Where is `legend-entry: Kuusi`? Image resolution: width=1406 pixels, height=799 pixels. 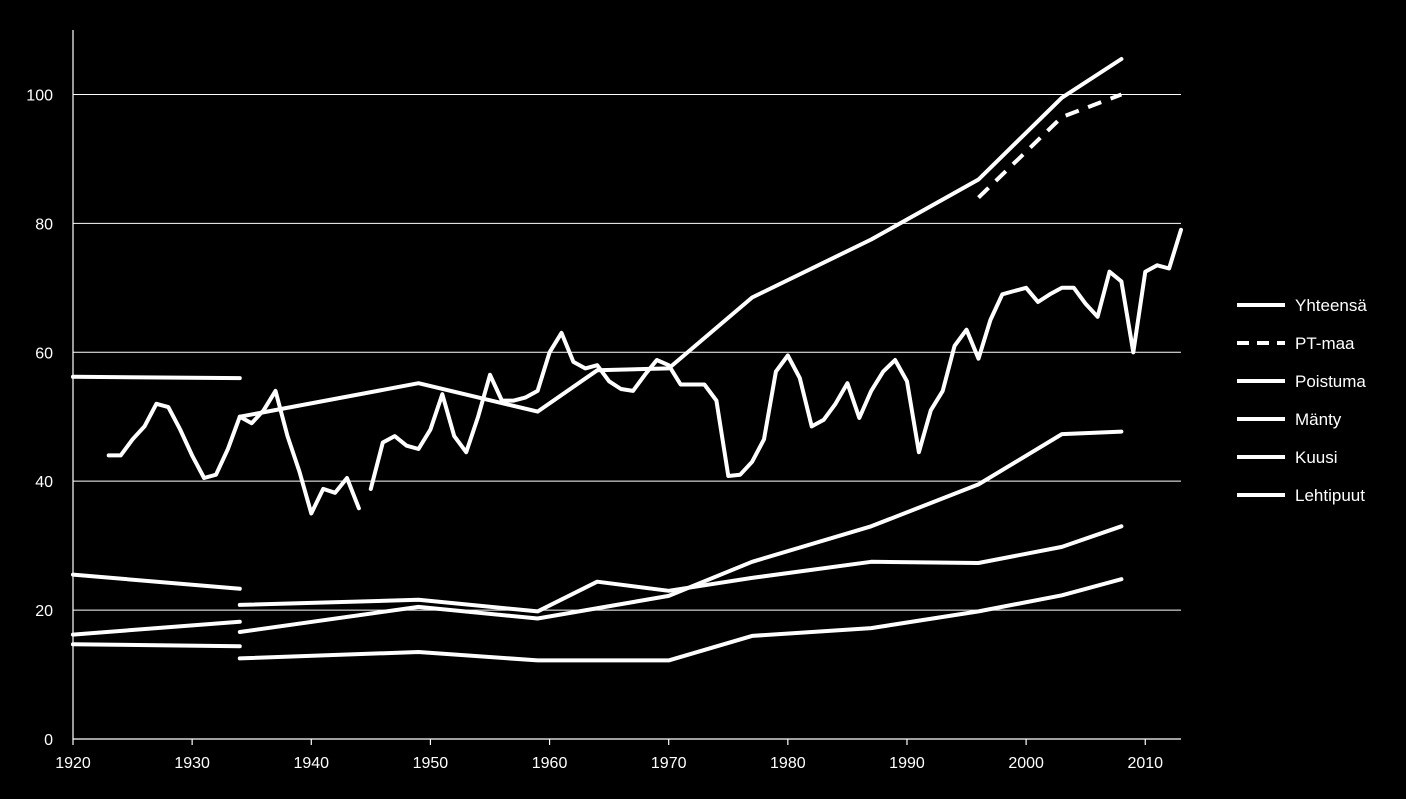 legend-entry: Kuusi is located at coordinates (1287, 457).